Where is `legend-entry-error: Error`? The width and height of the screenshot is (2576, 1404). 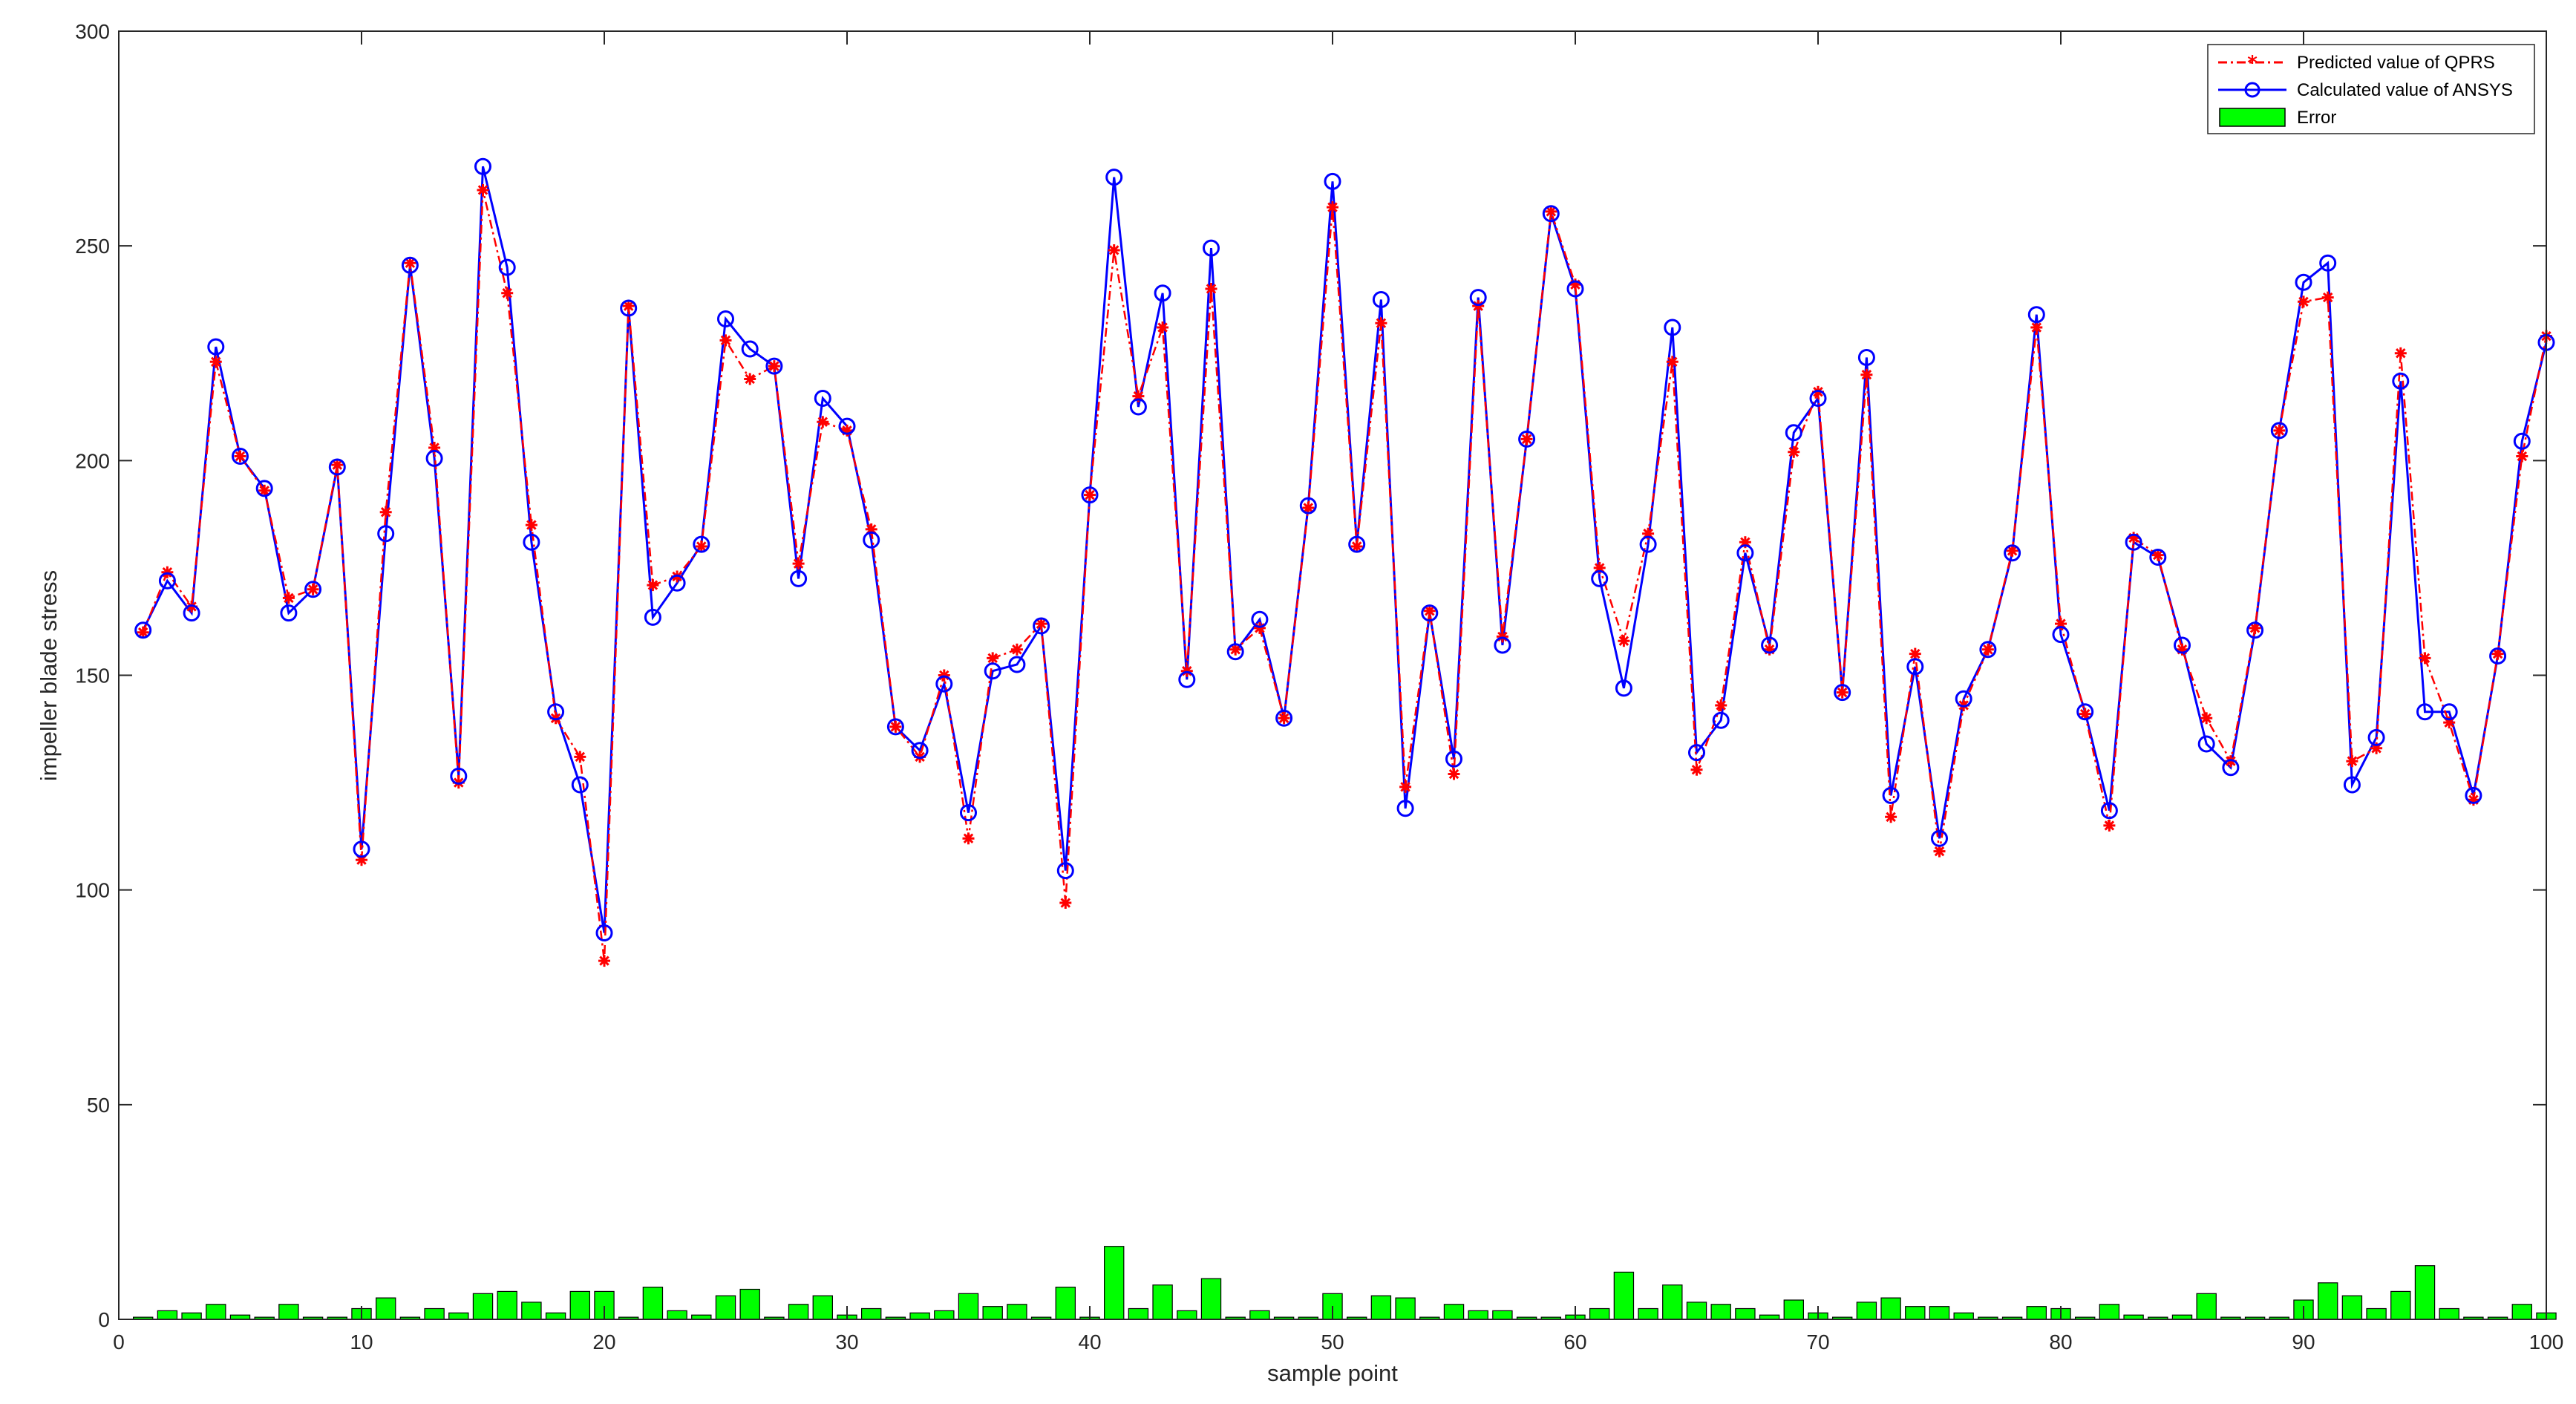
legend-entry-error: Error is located at coordinates (2277, 118).